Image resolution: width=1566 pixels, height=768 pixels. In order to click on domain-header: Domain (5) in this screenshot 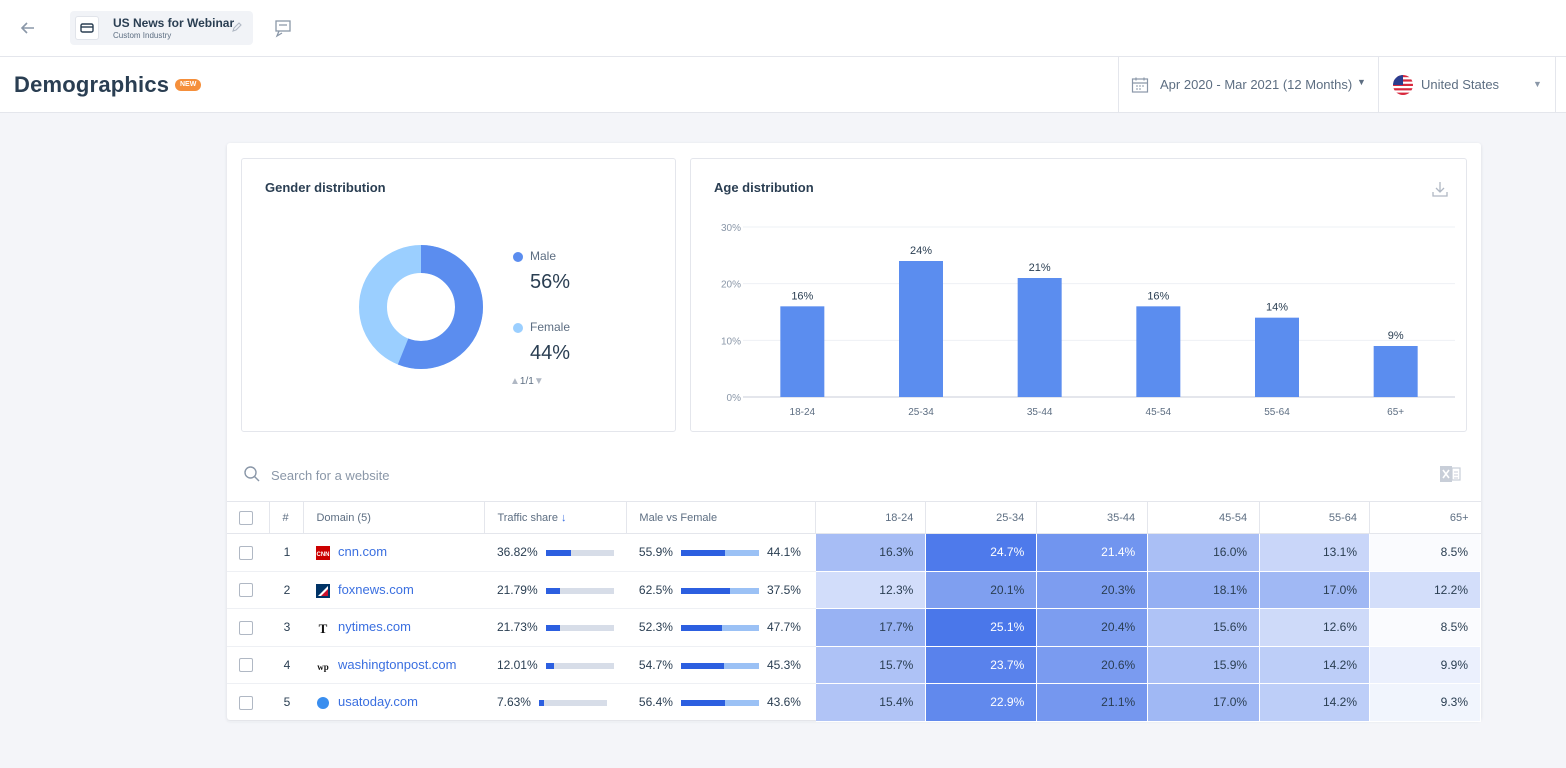, I will do `click(394, 517)`.